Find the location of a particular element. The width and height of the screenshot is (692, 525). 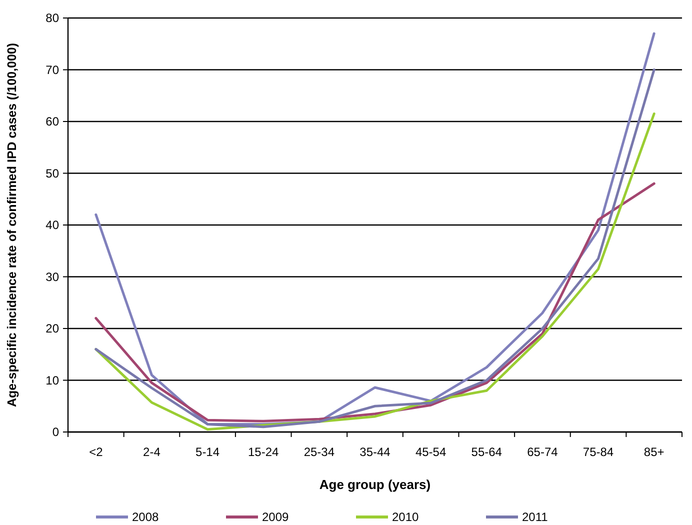

x-tick-label: 65-74 is located at coordinates (542, 452).